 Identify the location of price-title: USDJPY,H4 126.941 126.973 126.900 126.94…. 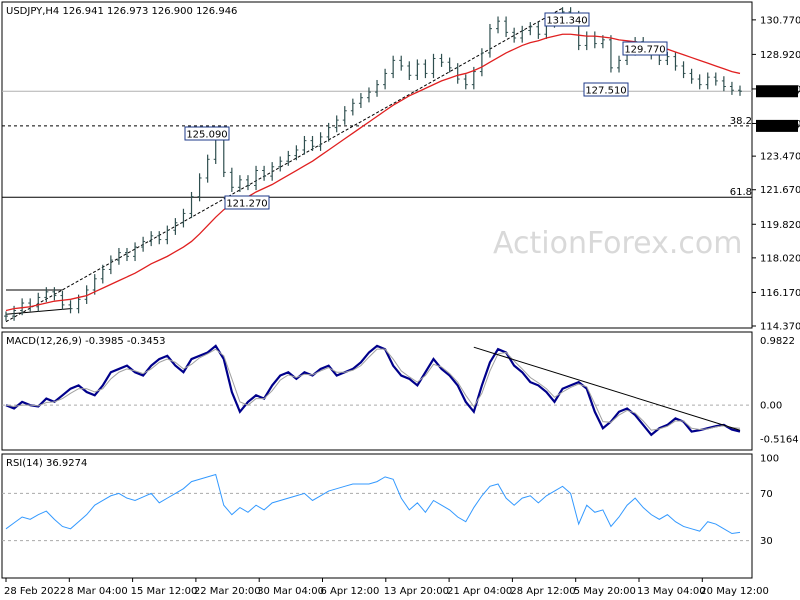
(121, 11).